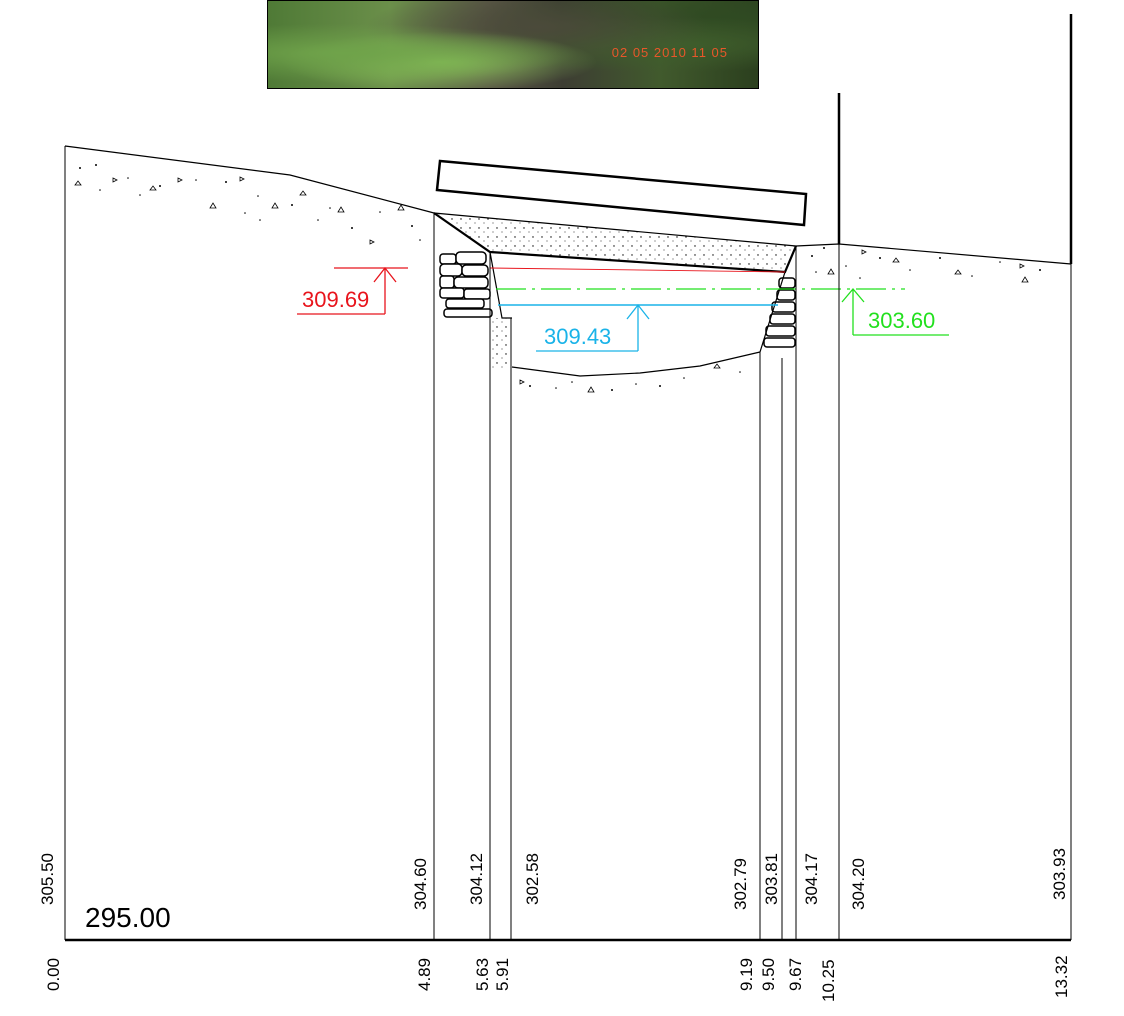 Image resolution: width=1124 pixels, height=1016 pixels. Describe the element at coordinates (811, 879) in the screenshot. I see `elevation-label: 304.17` at that location.